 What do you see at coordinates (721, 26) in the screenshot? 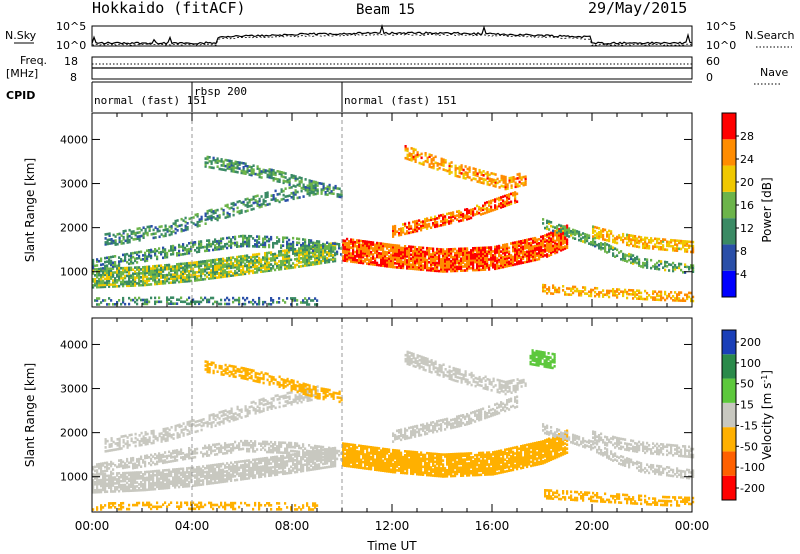
I see `nsearch-tick-top: 10^5` at bounding box center [721, 26].